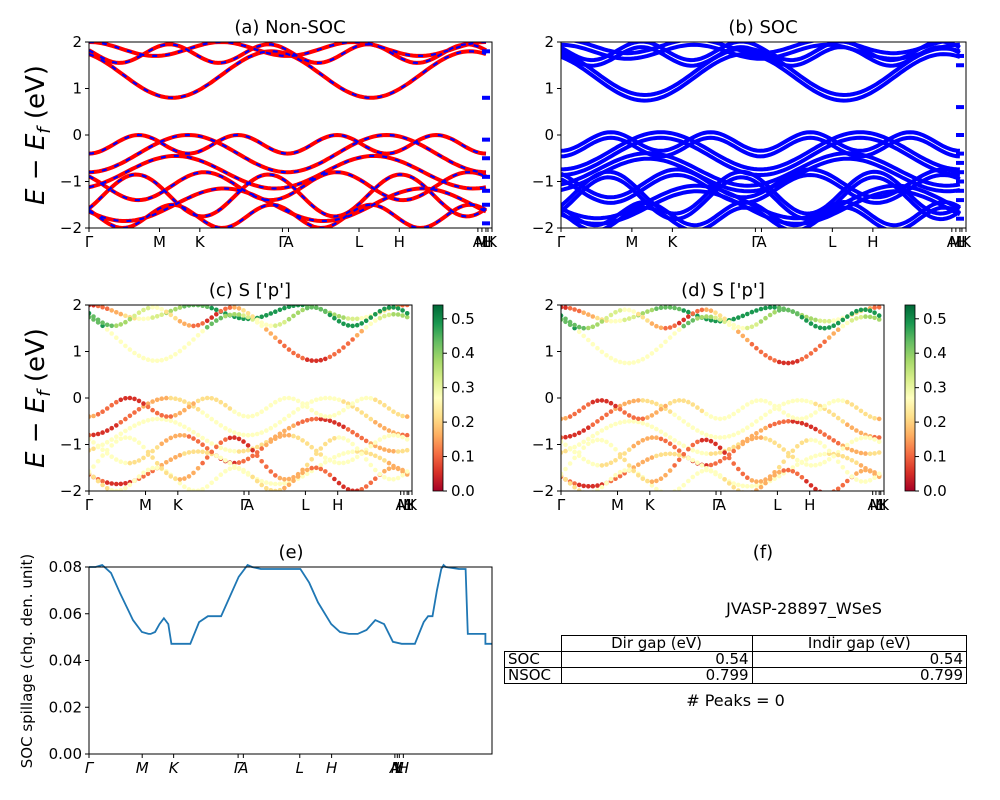 Image resolution: width=1000 pixels, height=800 pixels. I want to click on panel-a-xtick-label: L, so click(359, 242).